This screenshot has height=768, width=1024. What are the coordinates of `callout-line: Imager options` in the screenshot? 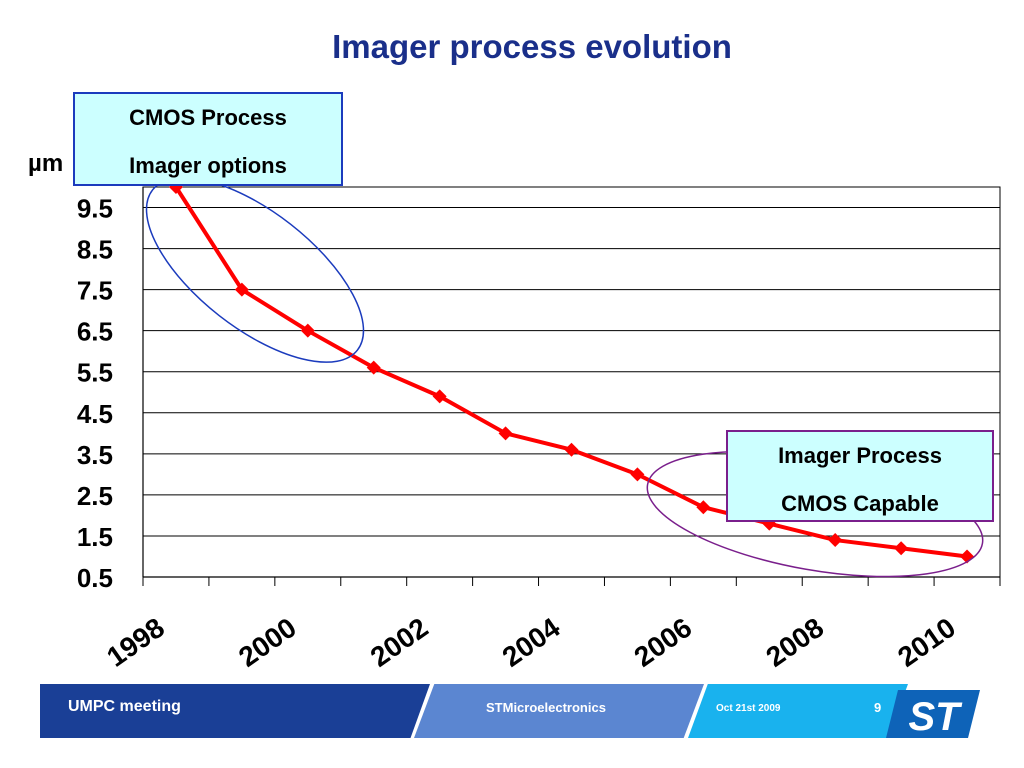 It's located at (208, 165).